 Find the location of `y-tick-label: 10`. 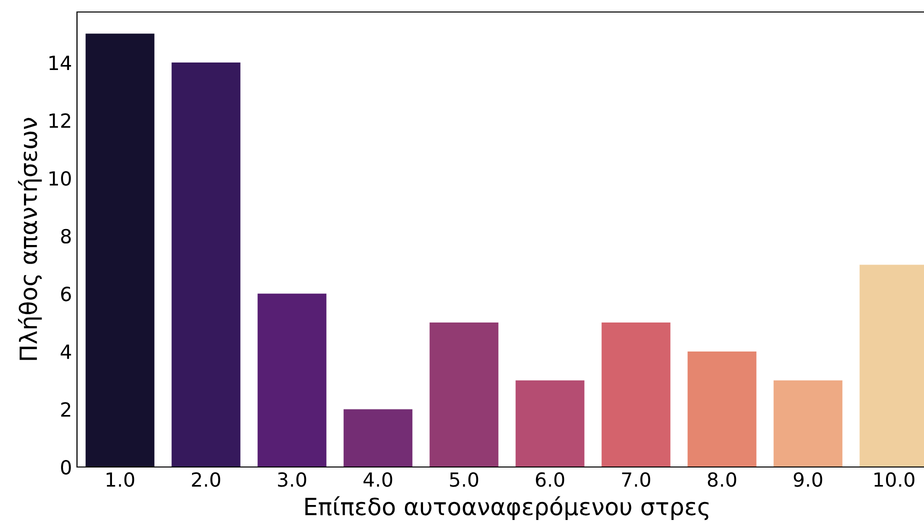

y-tick-label: 10 is located at coordinates (60, 178).